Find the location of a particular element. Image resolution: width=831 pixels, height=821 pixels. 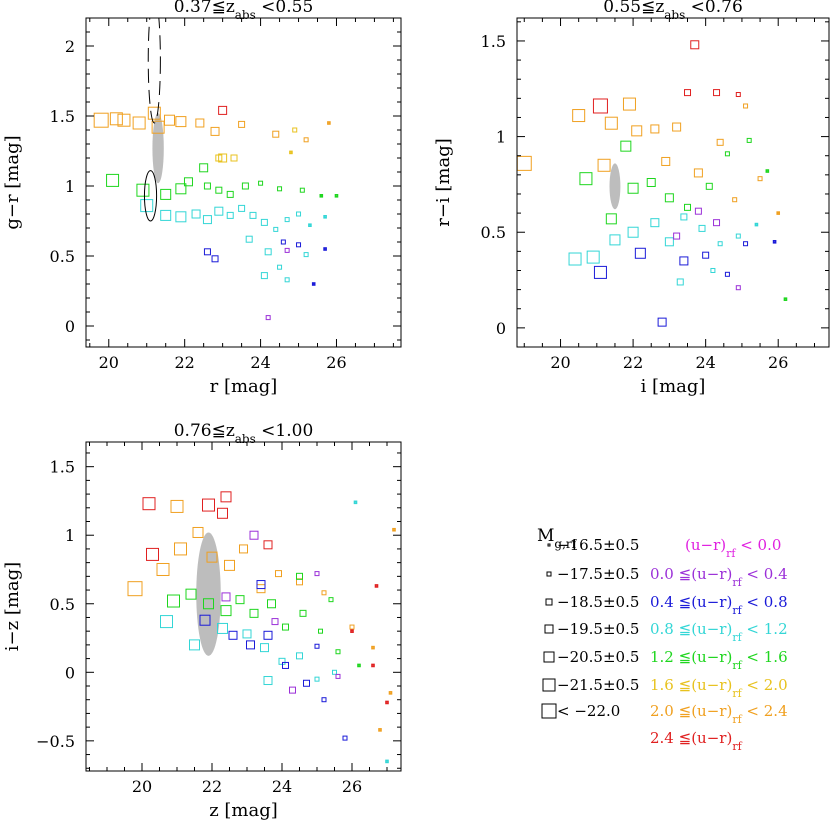

x-axis-label: r [mag] is located at coordinates (244, 386).